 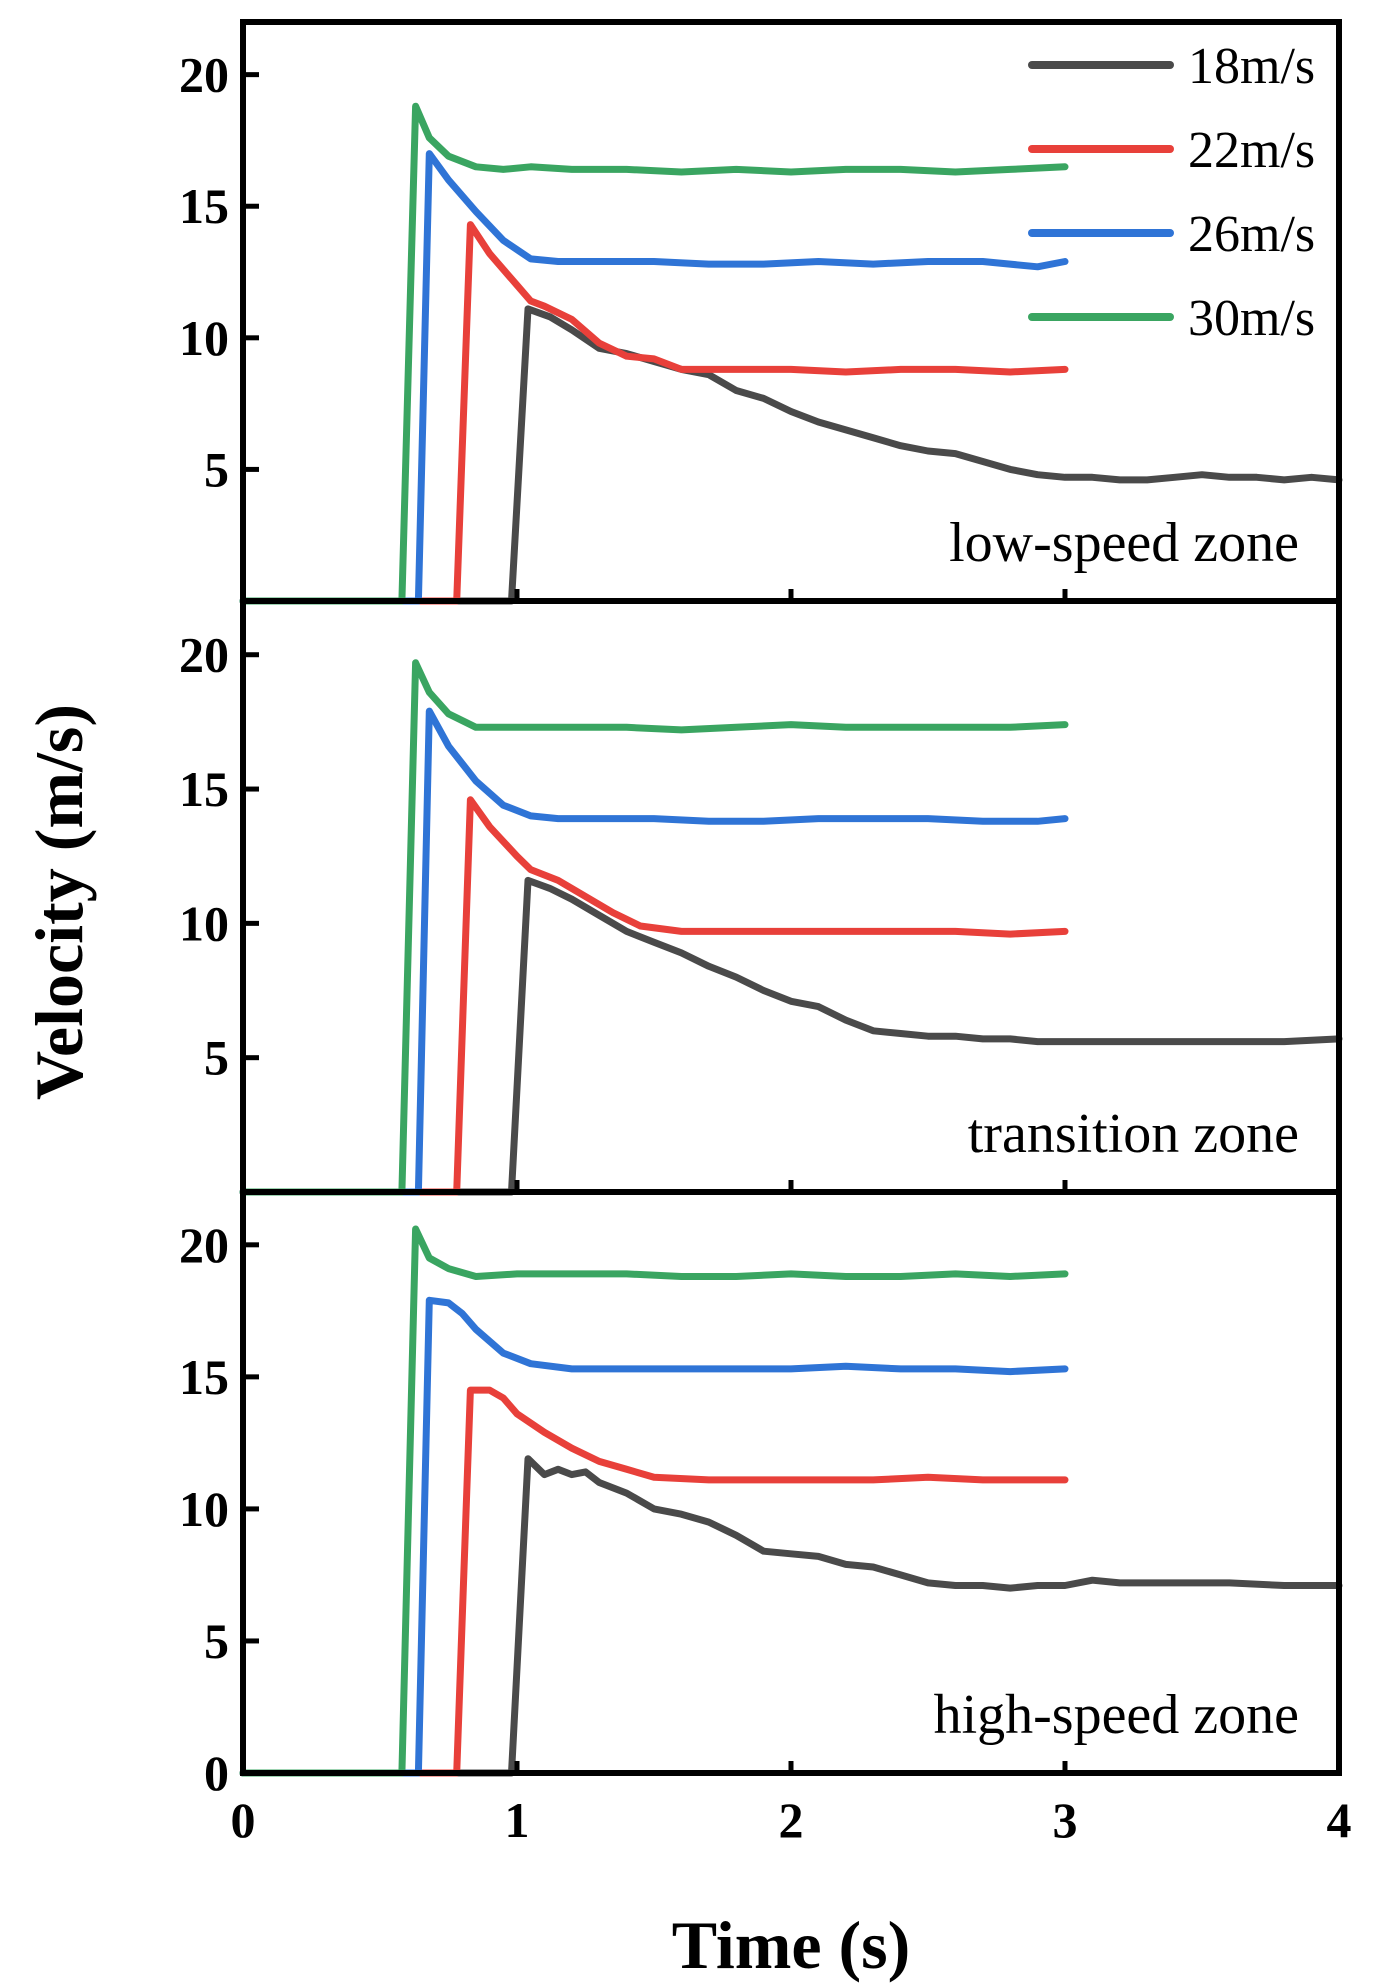 What do you see at coordinates (517, 1820) in the screenshot?
I see `x-tick-label: 1` at bounding box center [517, 1820].